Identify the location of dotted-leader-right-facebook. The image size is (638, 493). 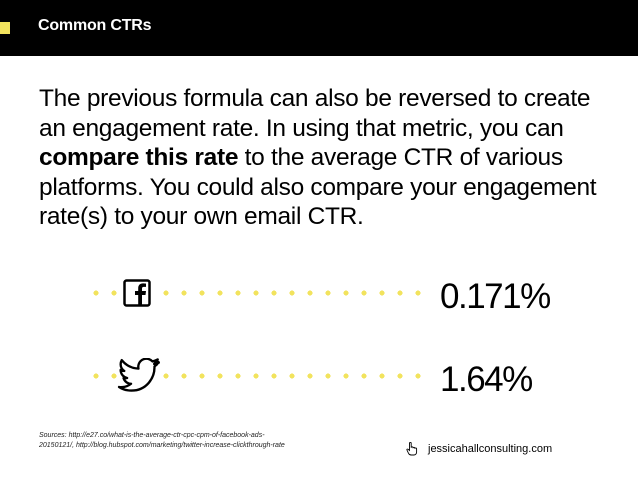
(292, 293).